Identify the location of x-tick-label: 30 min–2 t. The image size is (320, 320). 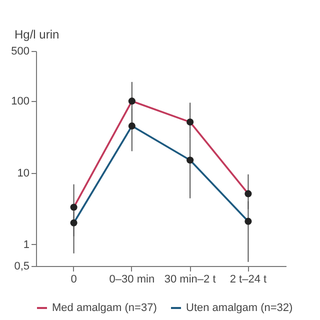
(190, 280).